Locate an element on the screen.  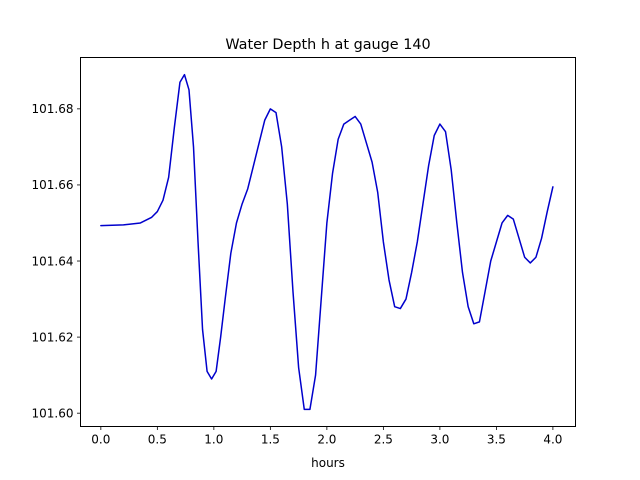
x-axis: 0.0 0.5 1.0 1.5 2.0 2.5 3.0 3.5 4.0 is located at coordinates (326, 436).